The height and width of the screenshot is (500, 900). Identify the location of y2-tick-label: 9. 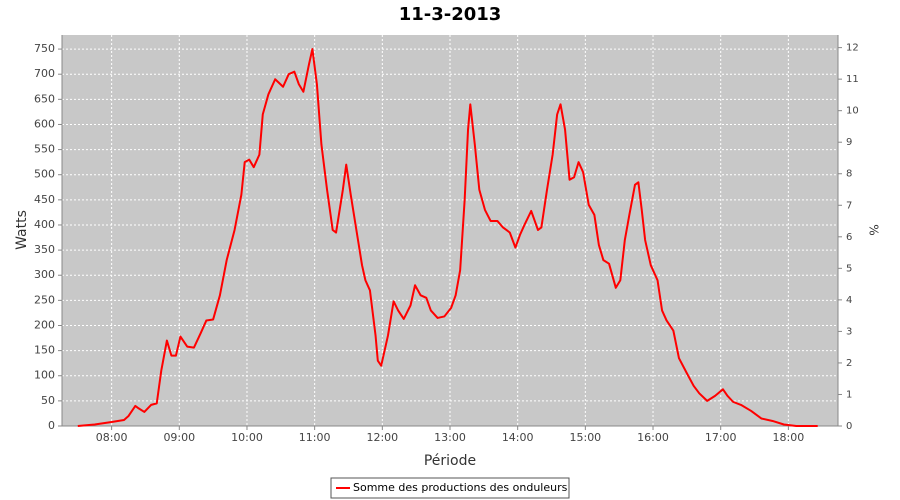
(849, 142).